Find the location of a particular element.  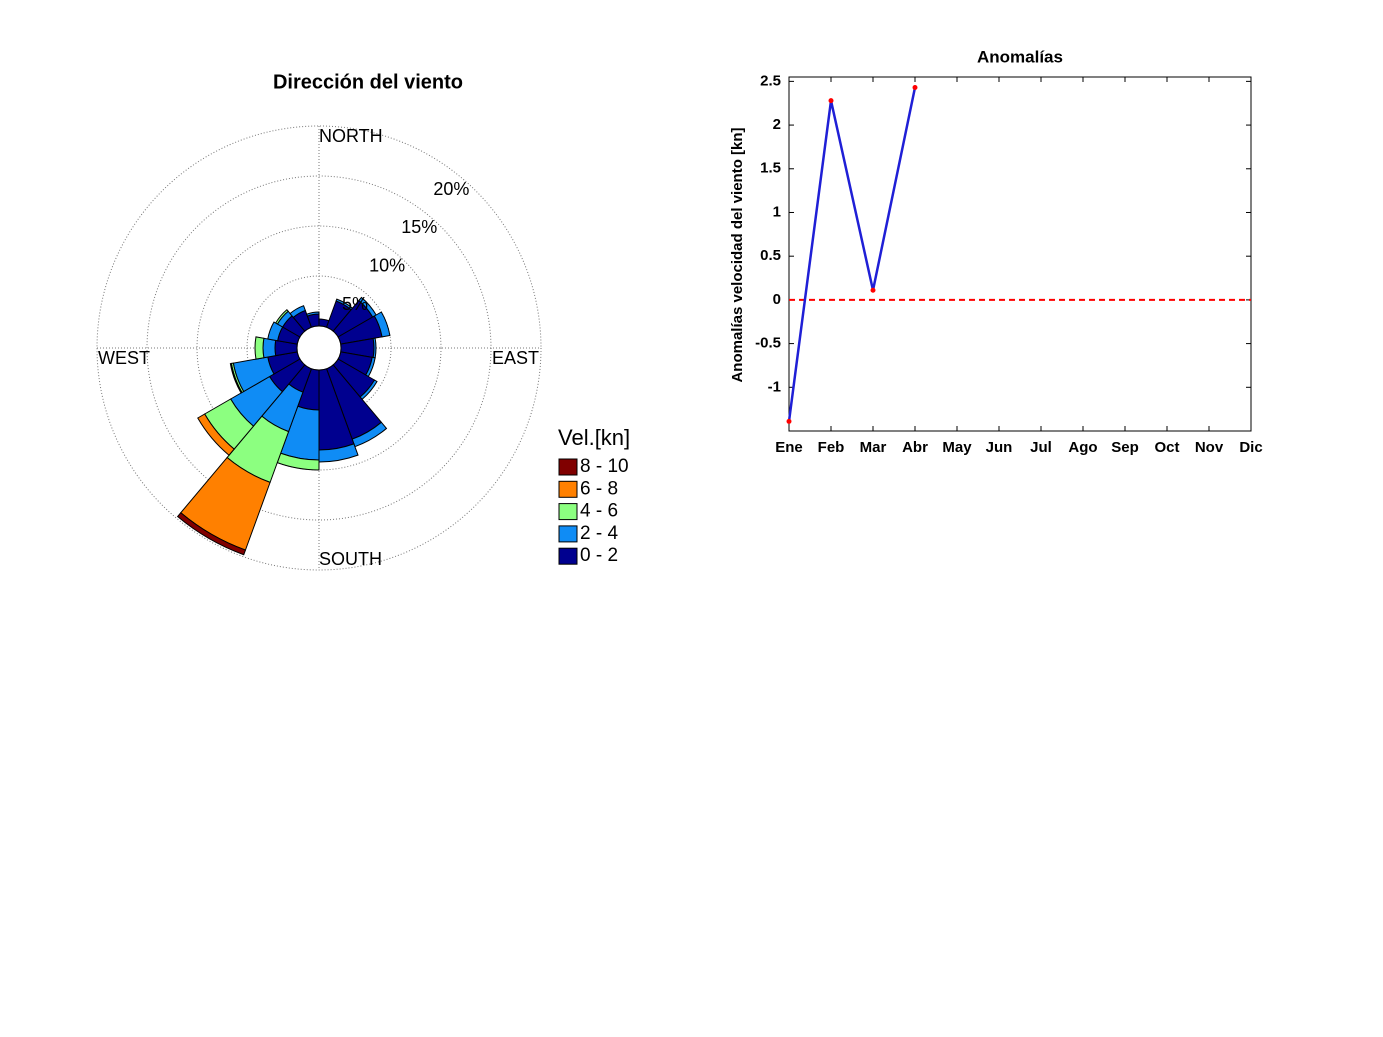

x-tick-label: Oct is located at coordinates (1166, 447).